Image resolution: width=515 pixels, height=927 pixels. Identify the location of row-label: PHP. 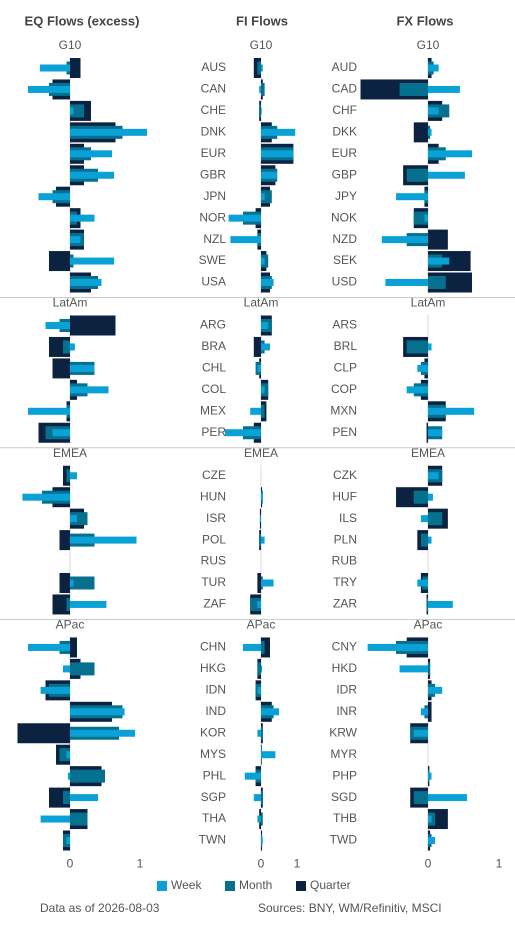
(344, 775).